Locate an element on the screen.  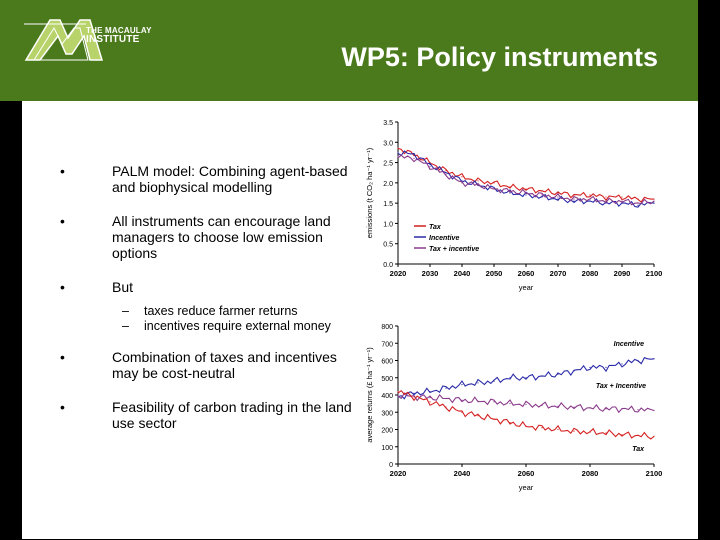
x-tick-label: 2050 is located at coordinates (494, 273).